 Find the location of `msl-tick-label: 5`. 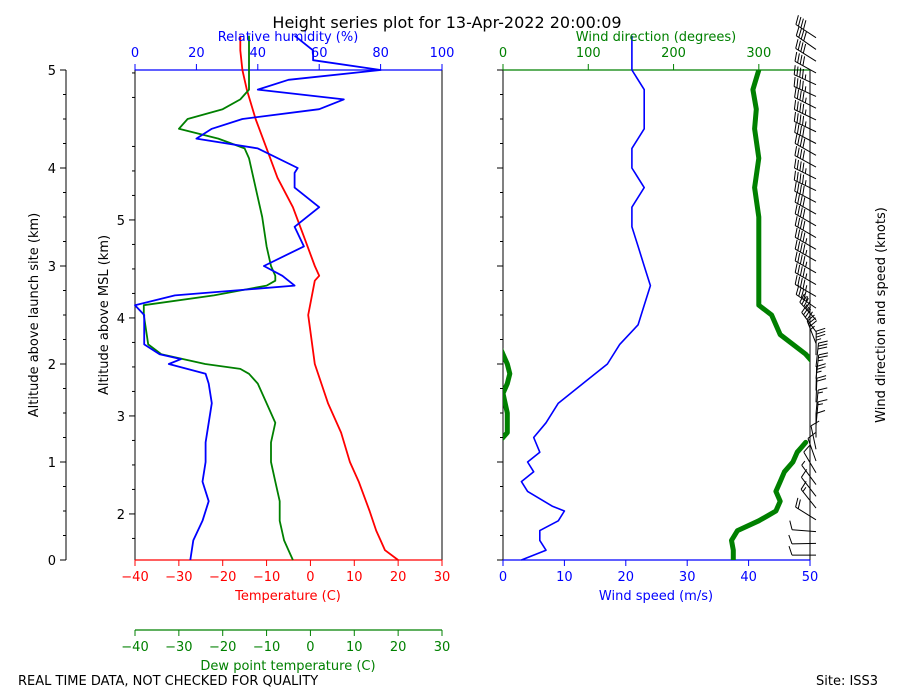

msl-tick-label: 5 is located at coordinates (121, 221).